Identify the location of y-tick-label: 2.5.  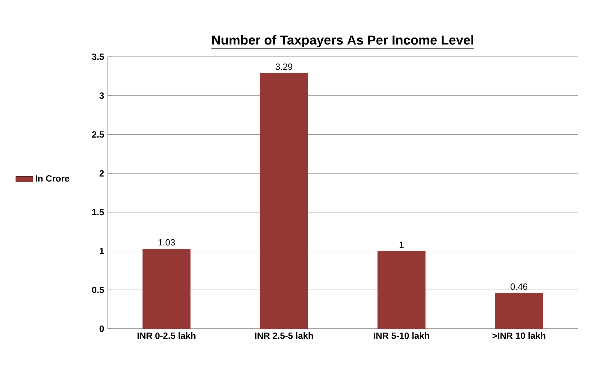
(98, 135).